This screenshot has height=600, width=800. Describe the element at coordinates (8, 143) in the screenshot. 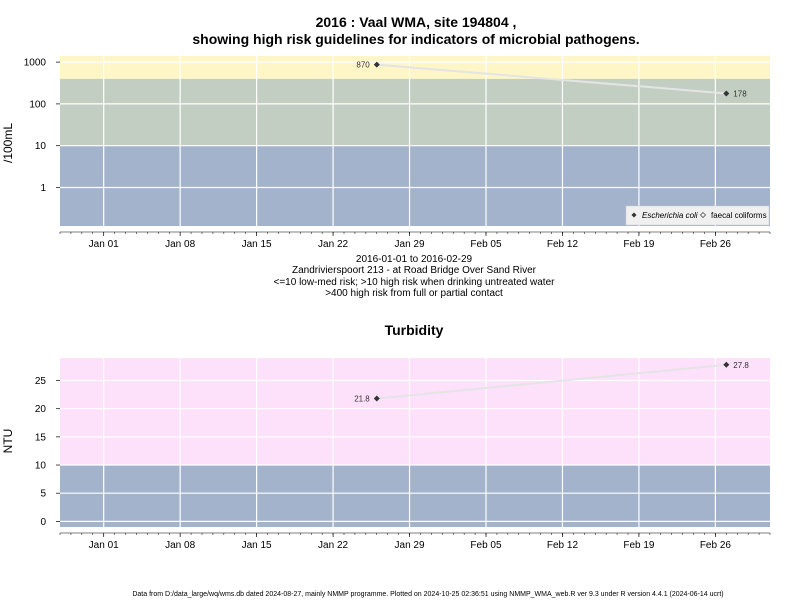

I see `chart1-y-axis-label: /100mL` at that location.